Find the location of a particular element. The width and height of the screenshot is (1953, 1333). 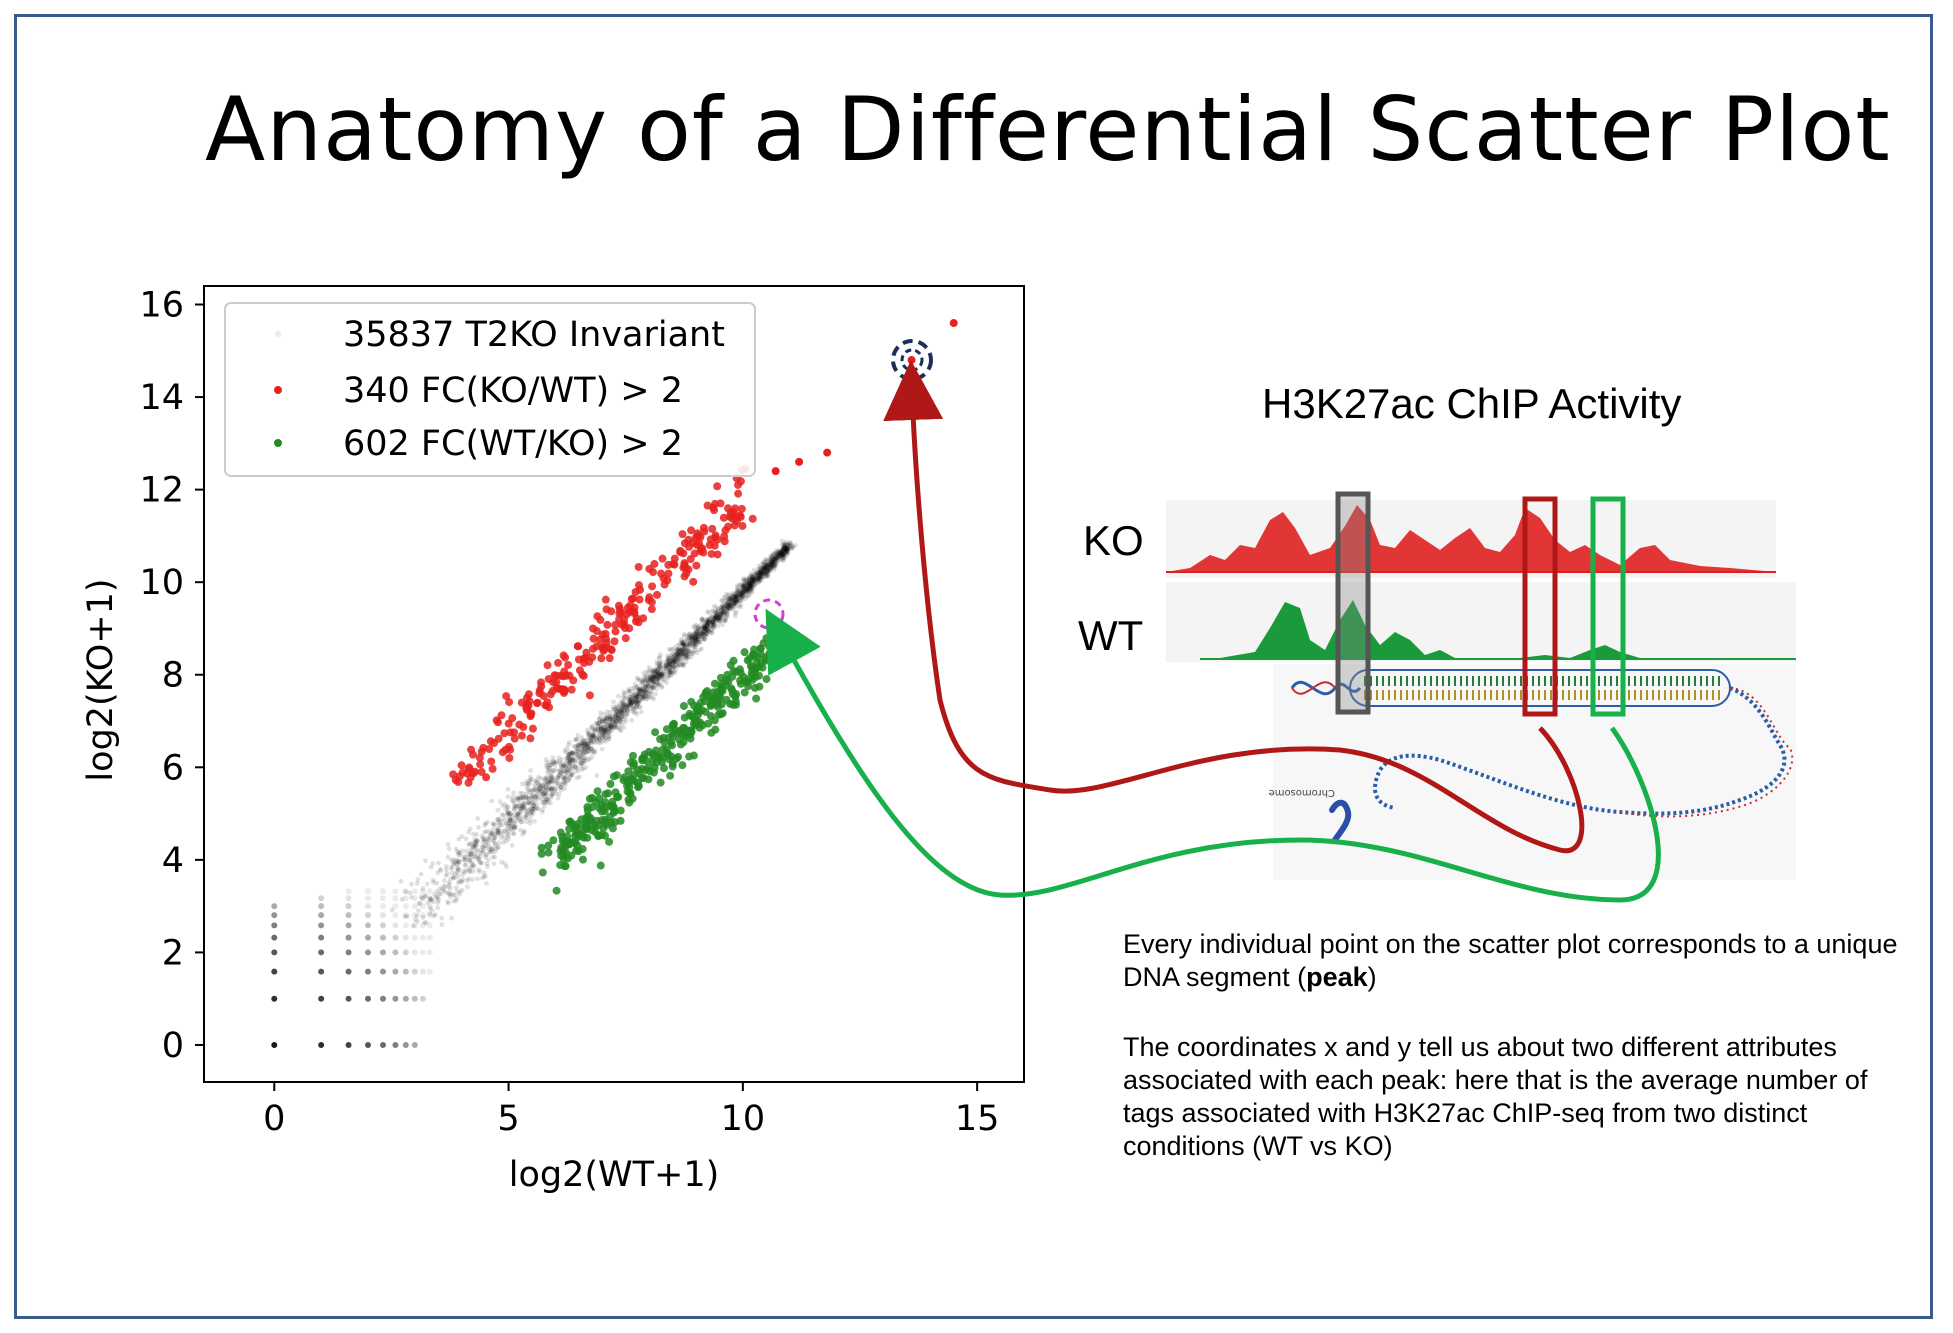

y-tick-label: 12 is located at coordinates (161, 491).